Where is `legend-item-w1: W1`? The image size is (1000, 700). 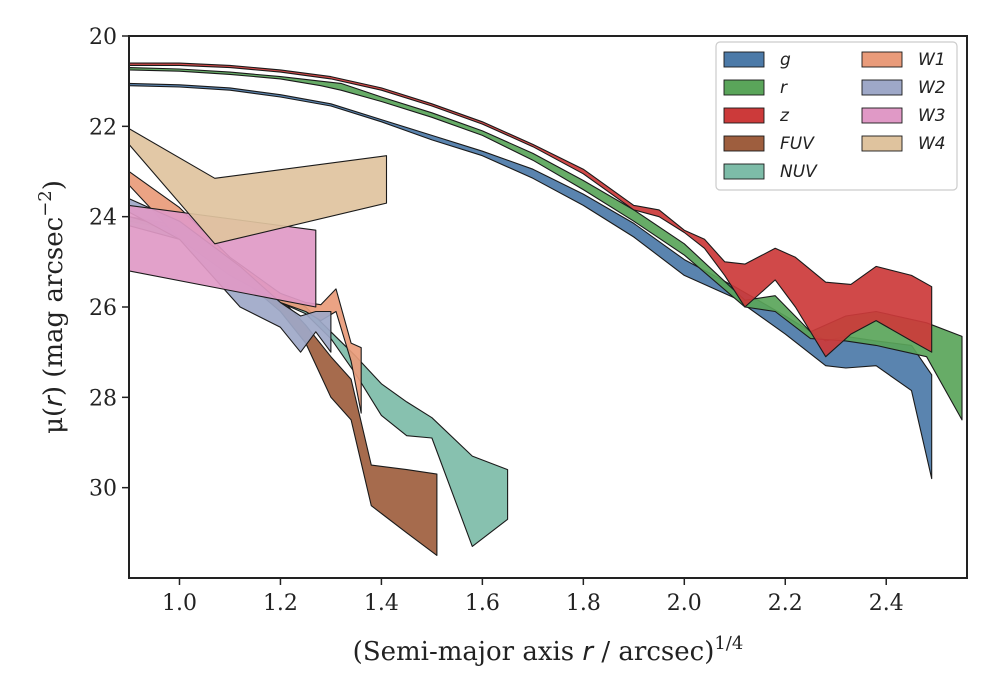 legend-item-w1: W1 is located at coordinates (903, 60).